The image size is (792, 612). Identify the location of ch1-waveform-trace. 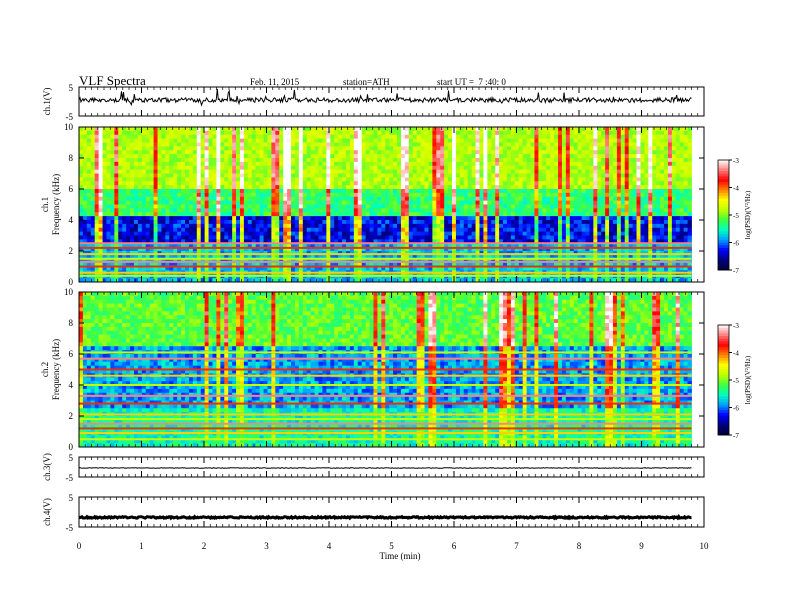
(385, 97).